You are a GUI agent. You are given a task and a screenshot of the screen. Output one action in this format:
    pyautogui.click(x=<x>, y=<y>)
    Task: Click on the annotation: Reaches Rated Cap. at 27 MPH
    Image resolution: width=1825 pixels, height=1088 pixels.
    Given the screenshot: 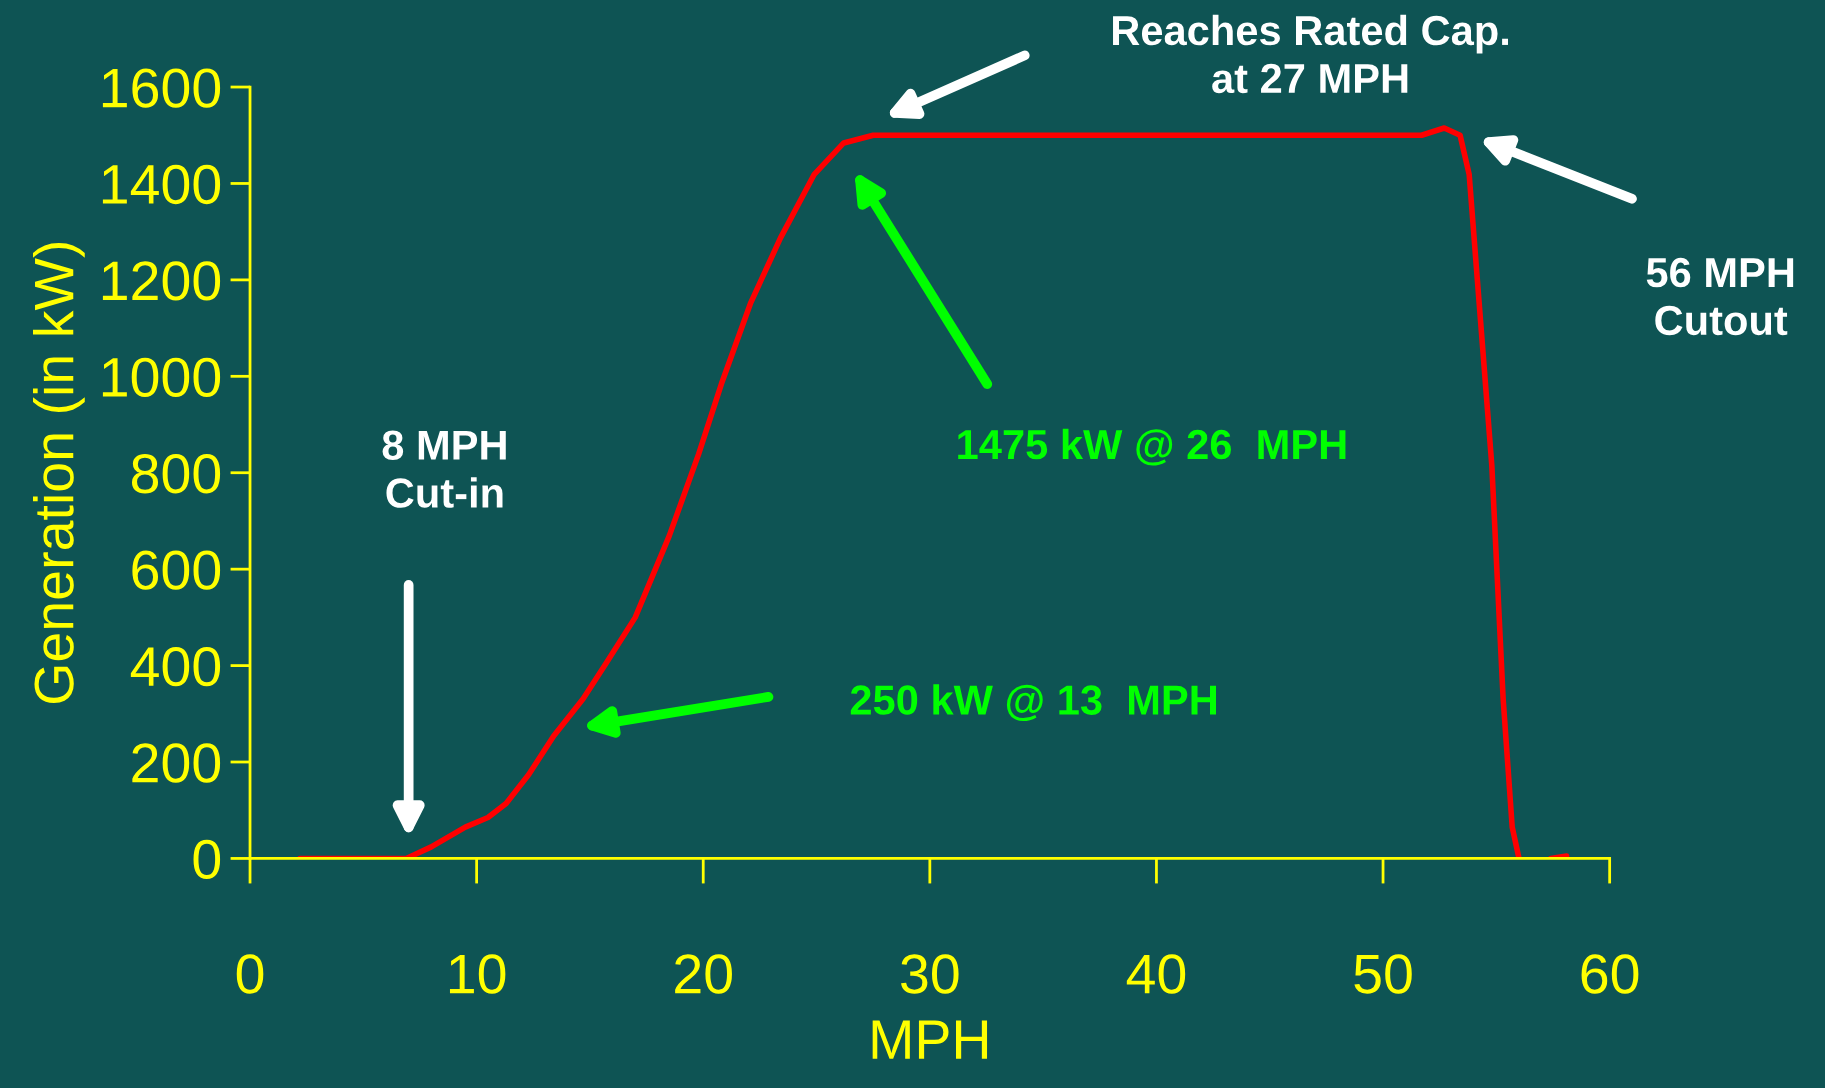 What is the action you would take?
    pyautogui.click(x=1310, y=54)
    